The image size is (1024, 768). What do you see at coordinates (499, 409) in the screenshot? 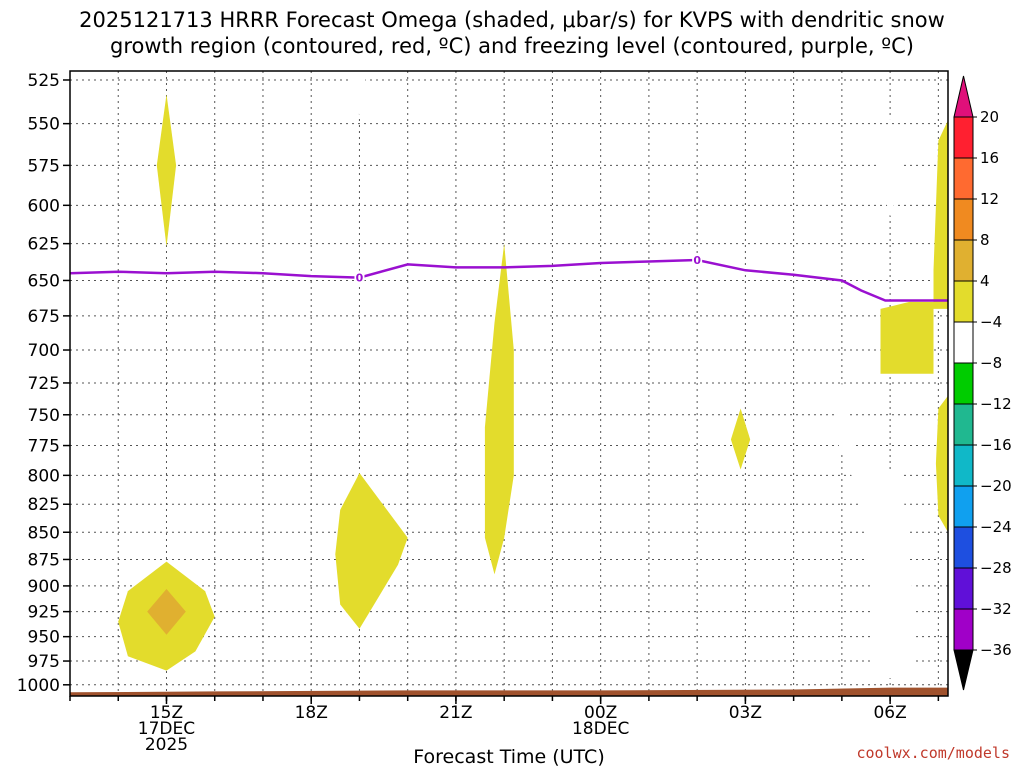
I see `omega-region-yellow-22z` at bounding box center [499, 409].